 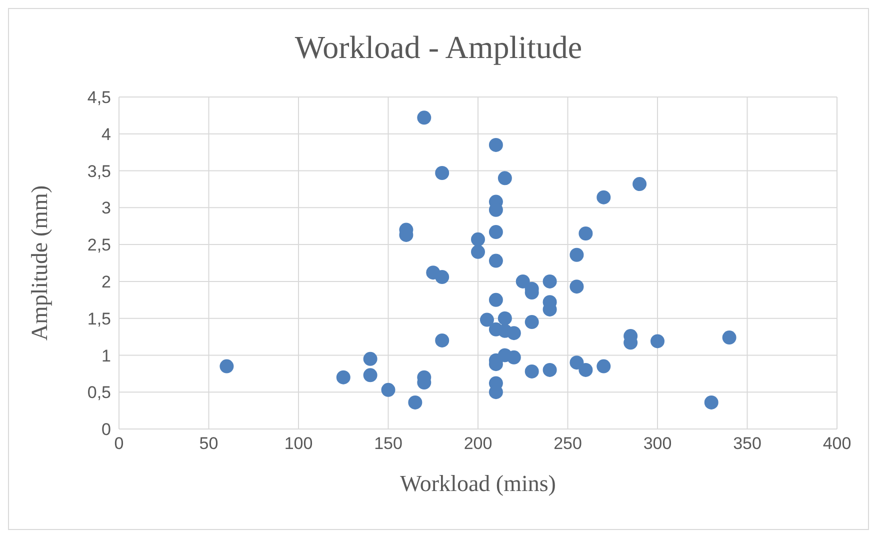 What do you see at coordinates (439, 47) in the screenshot?
I see `chart-title: Workload - Amplitude` at bounding box center [439, 47].